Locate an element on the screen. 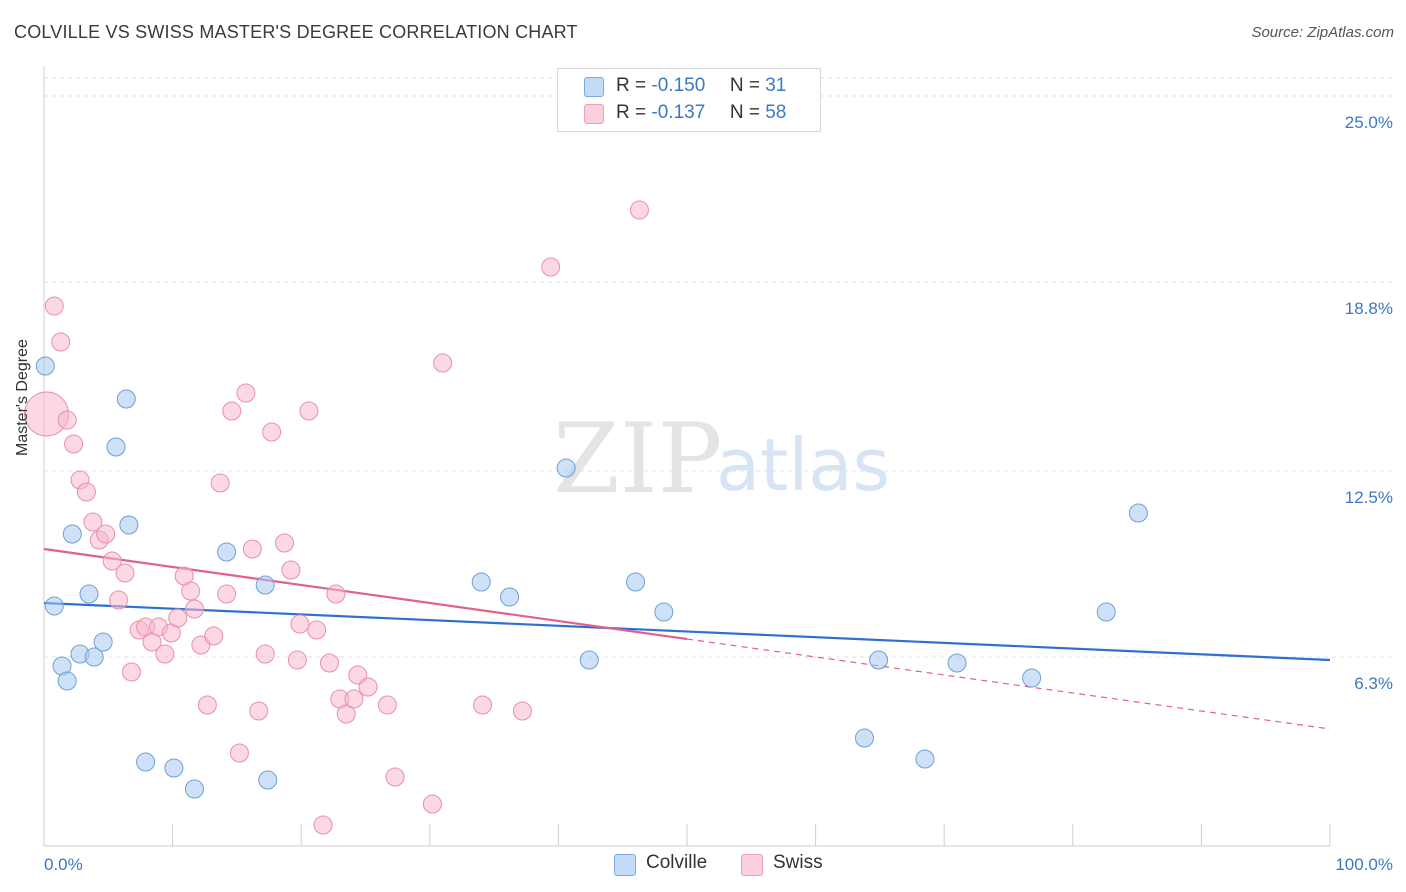 The image size is (1406, 892). trend-line-dashed-swiss is located at coordinates (1008, 684).